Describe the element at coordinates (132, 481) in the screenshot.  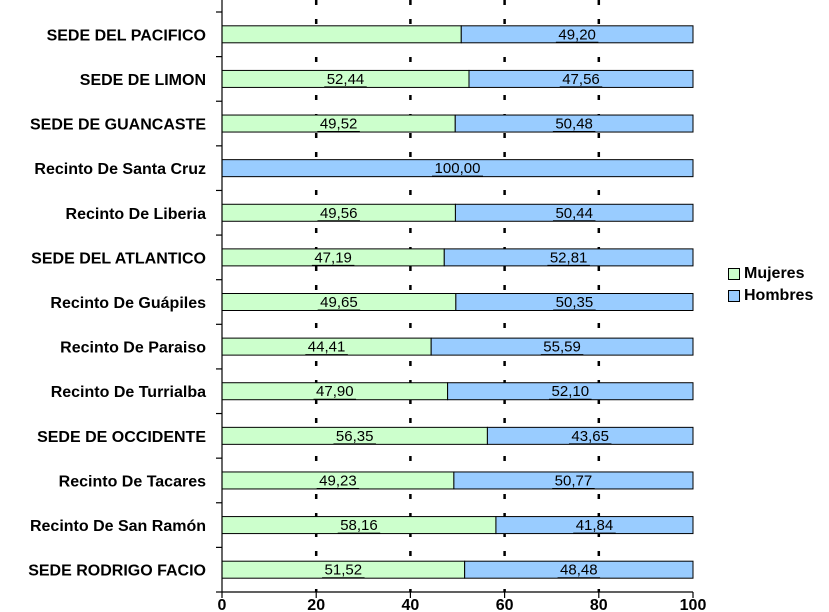
I see `category-label: Recinto De Tacares` at that location.